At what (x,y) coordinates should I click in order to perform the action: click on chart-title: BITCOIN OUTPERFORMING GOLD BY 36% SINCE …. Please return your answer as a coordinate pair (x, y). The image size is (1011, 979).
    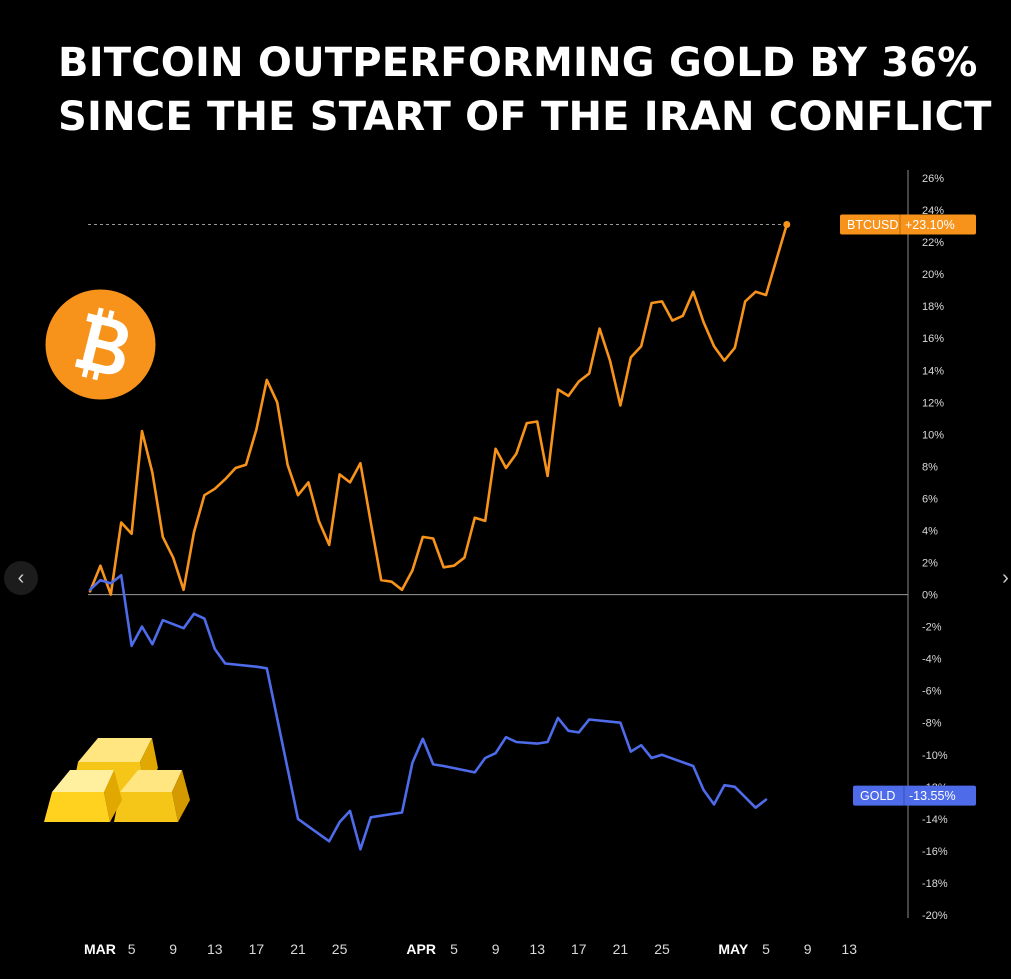
    Looking at the image, I should click on (525, 90).